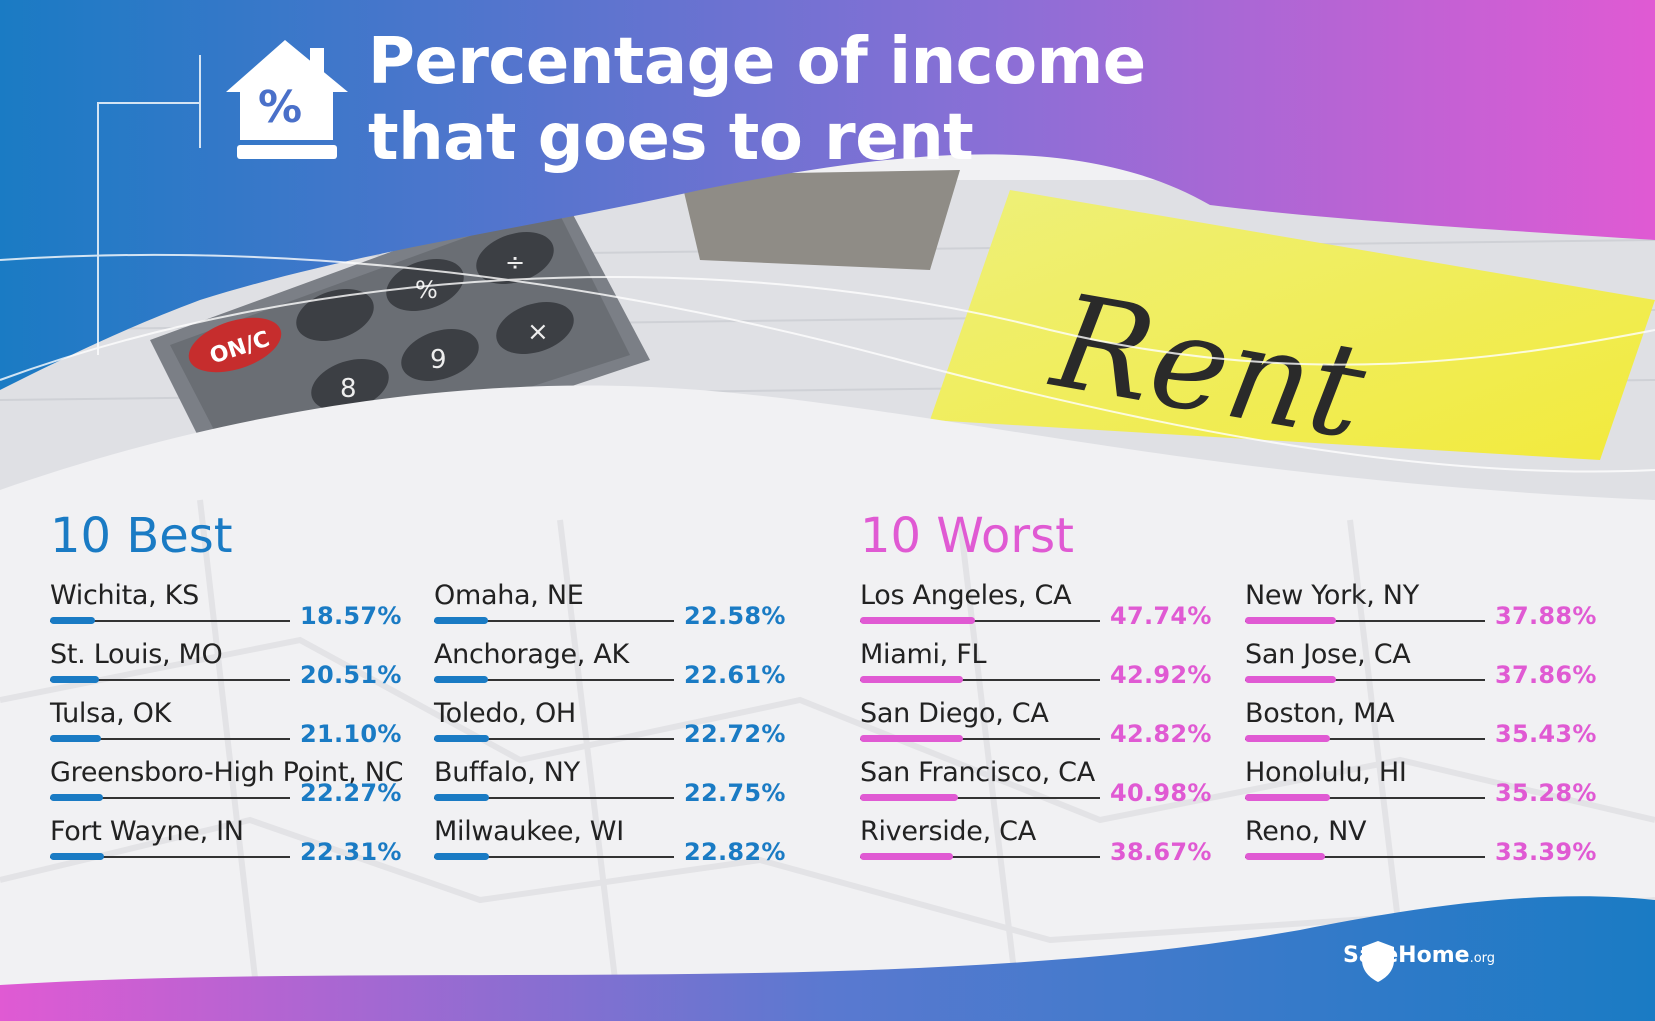 The width and height of the screenshot is (1655, 1021). Describe the element at coordinates (226, 845) in the screenshot. I see `ranking-row: Fort Wayne, IN 22.31%` at that location.